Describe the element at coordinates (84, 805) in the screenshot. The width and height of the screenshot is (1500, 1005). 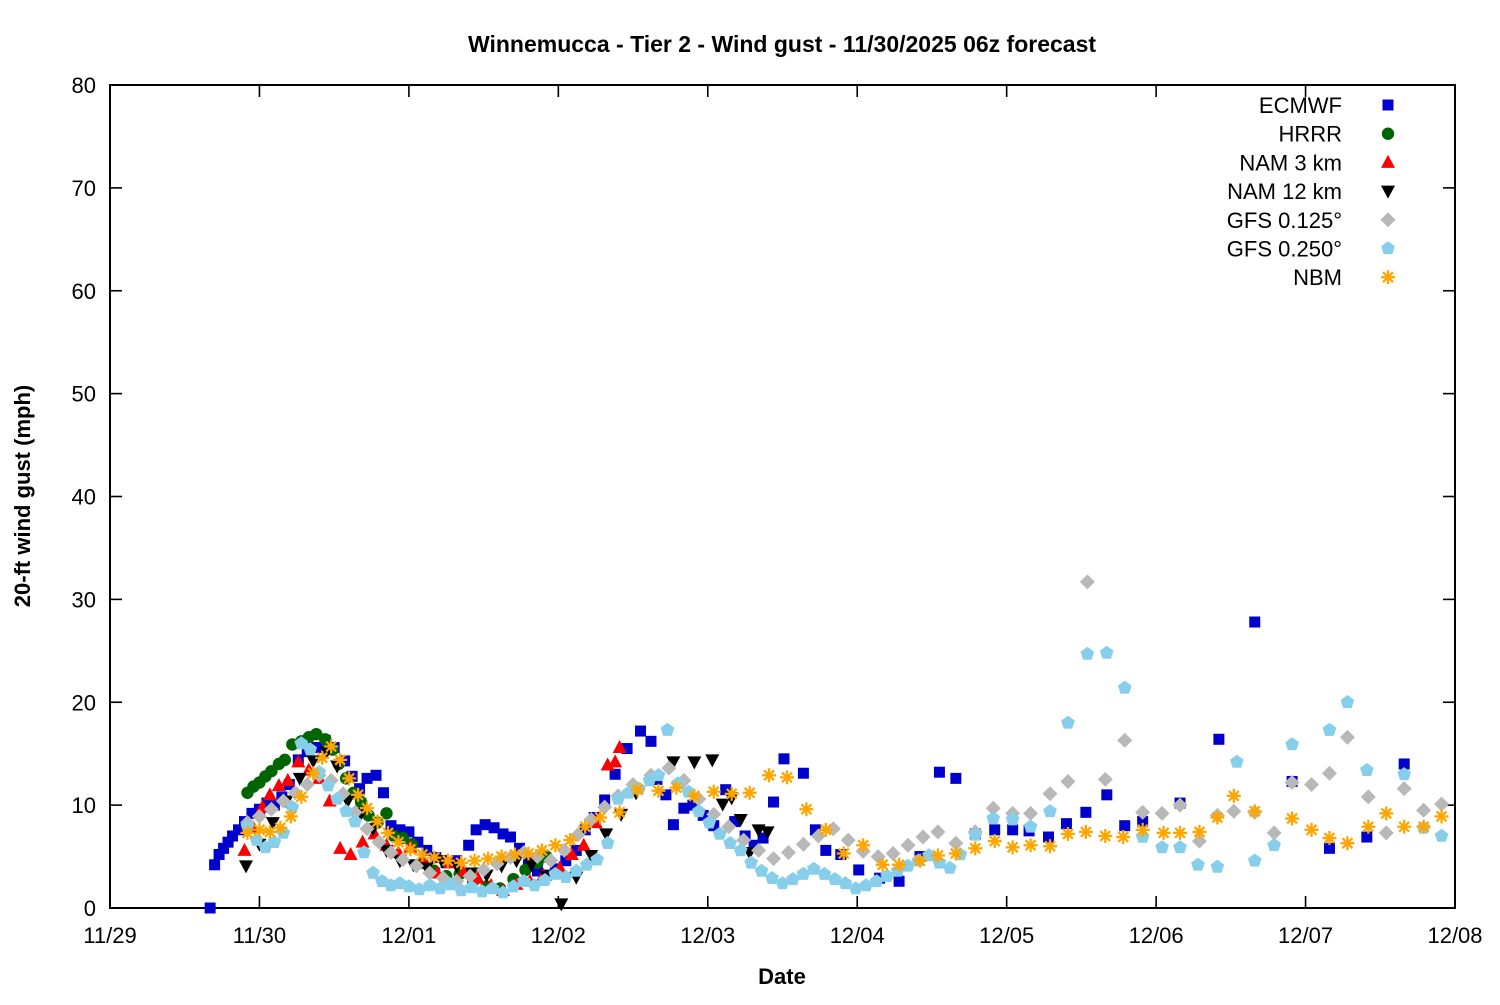
I see `y-tick-label: 10` at that location.